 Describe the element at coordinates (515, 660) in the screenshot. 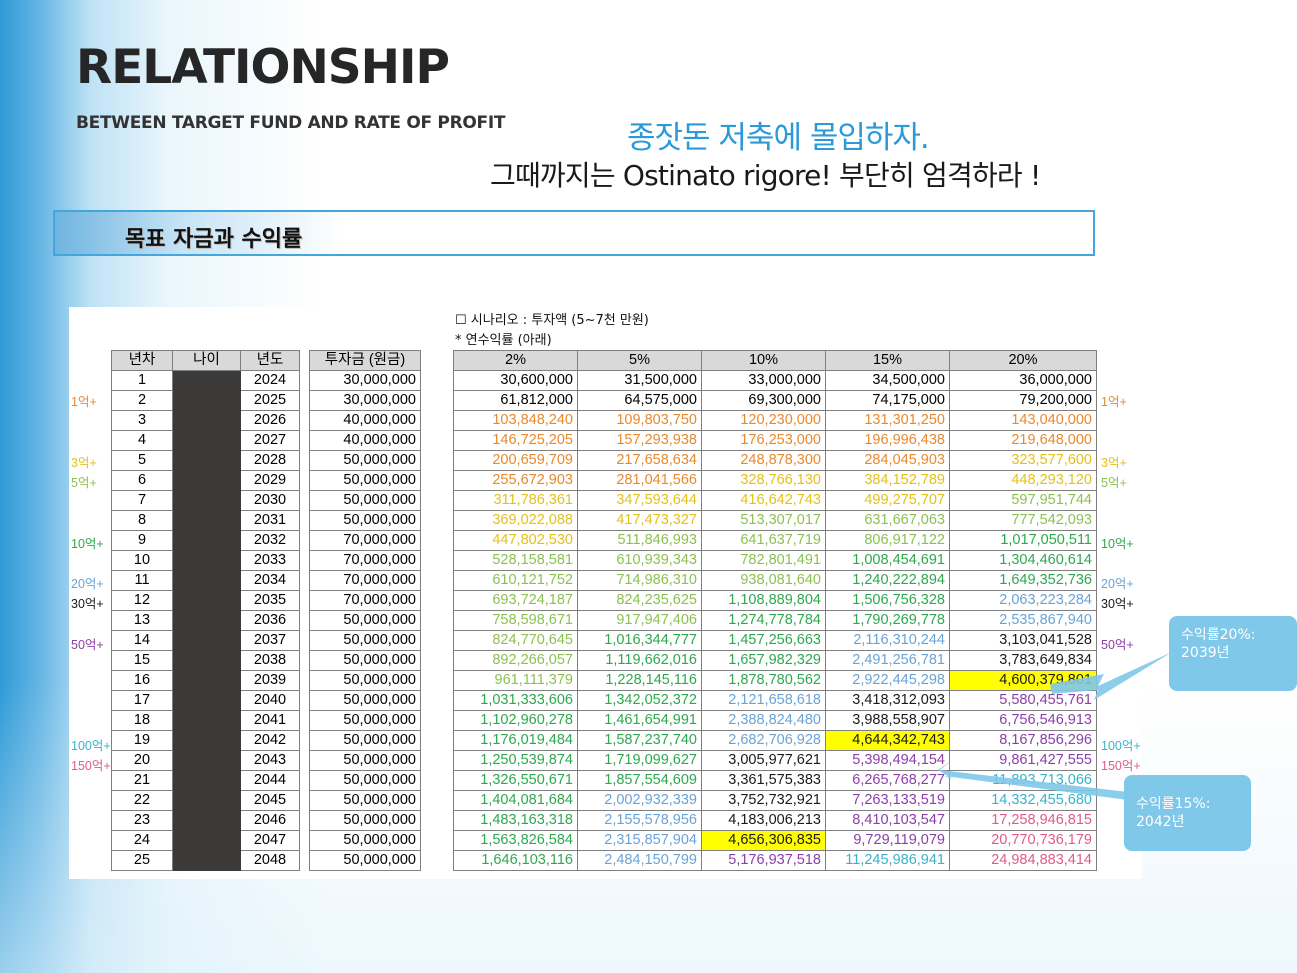

I see `cell-compound-value: 892,266,057` at that location.